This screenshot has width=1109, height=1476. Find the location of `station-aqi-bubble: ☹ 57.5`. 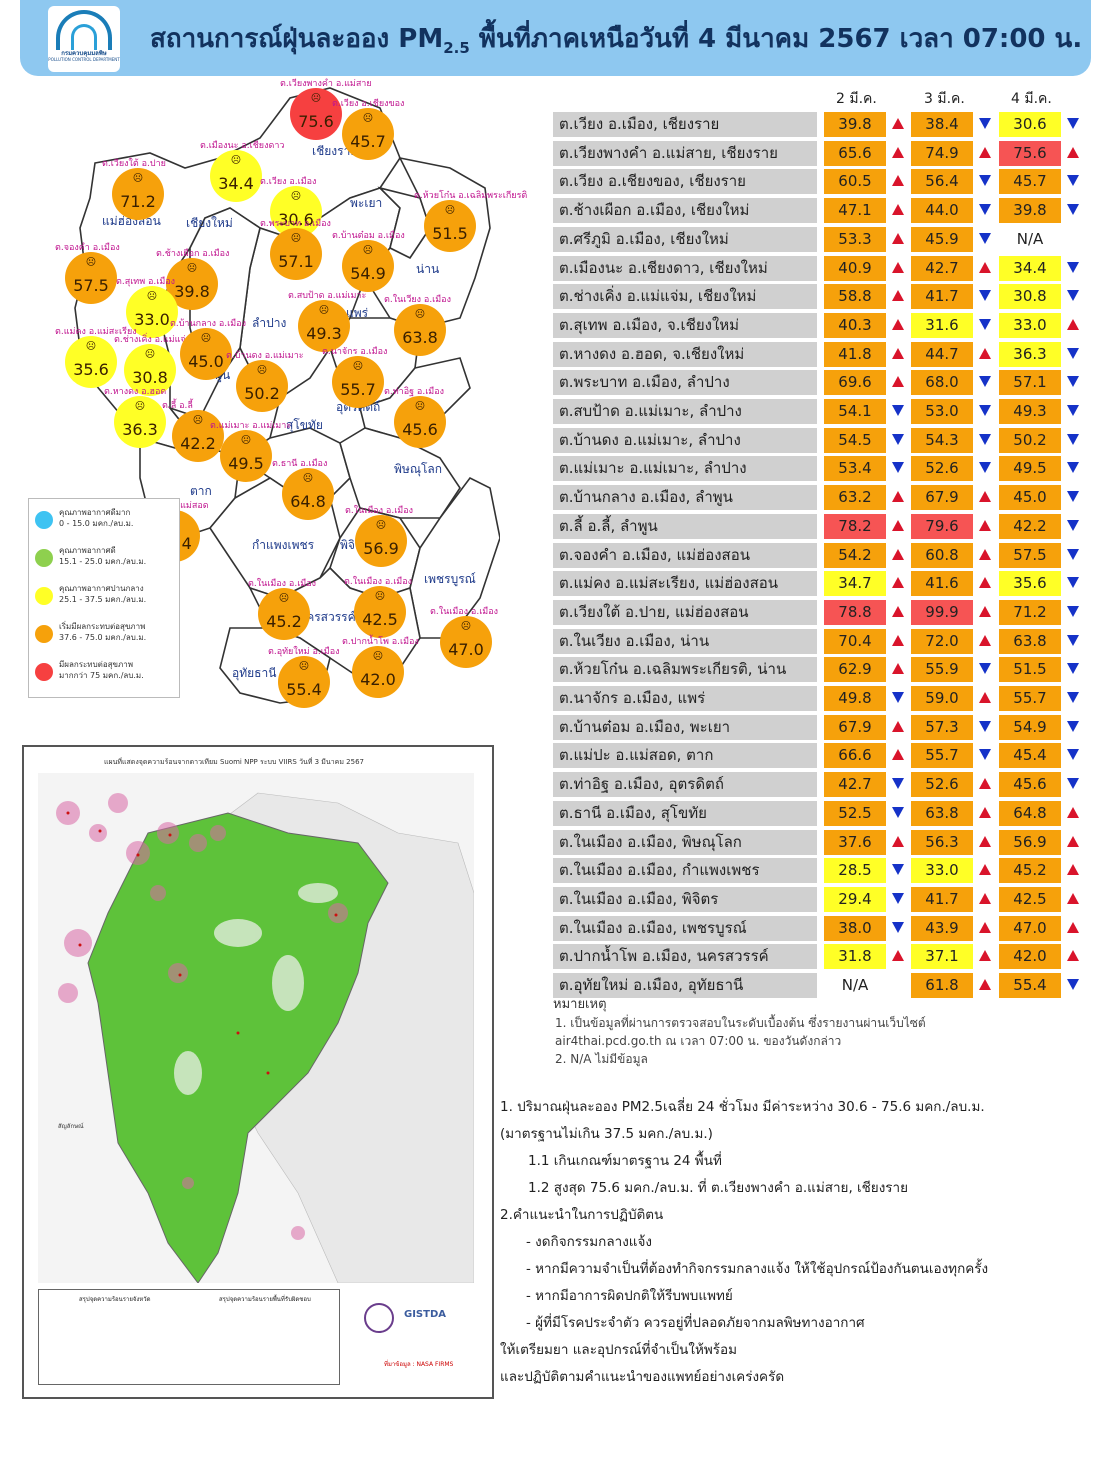

station-aqi-bubble: ☹ 57.5 is located at coordinates (91, 278).